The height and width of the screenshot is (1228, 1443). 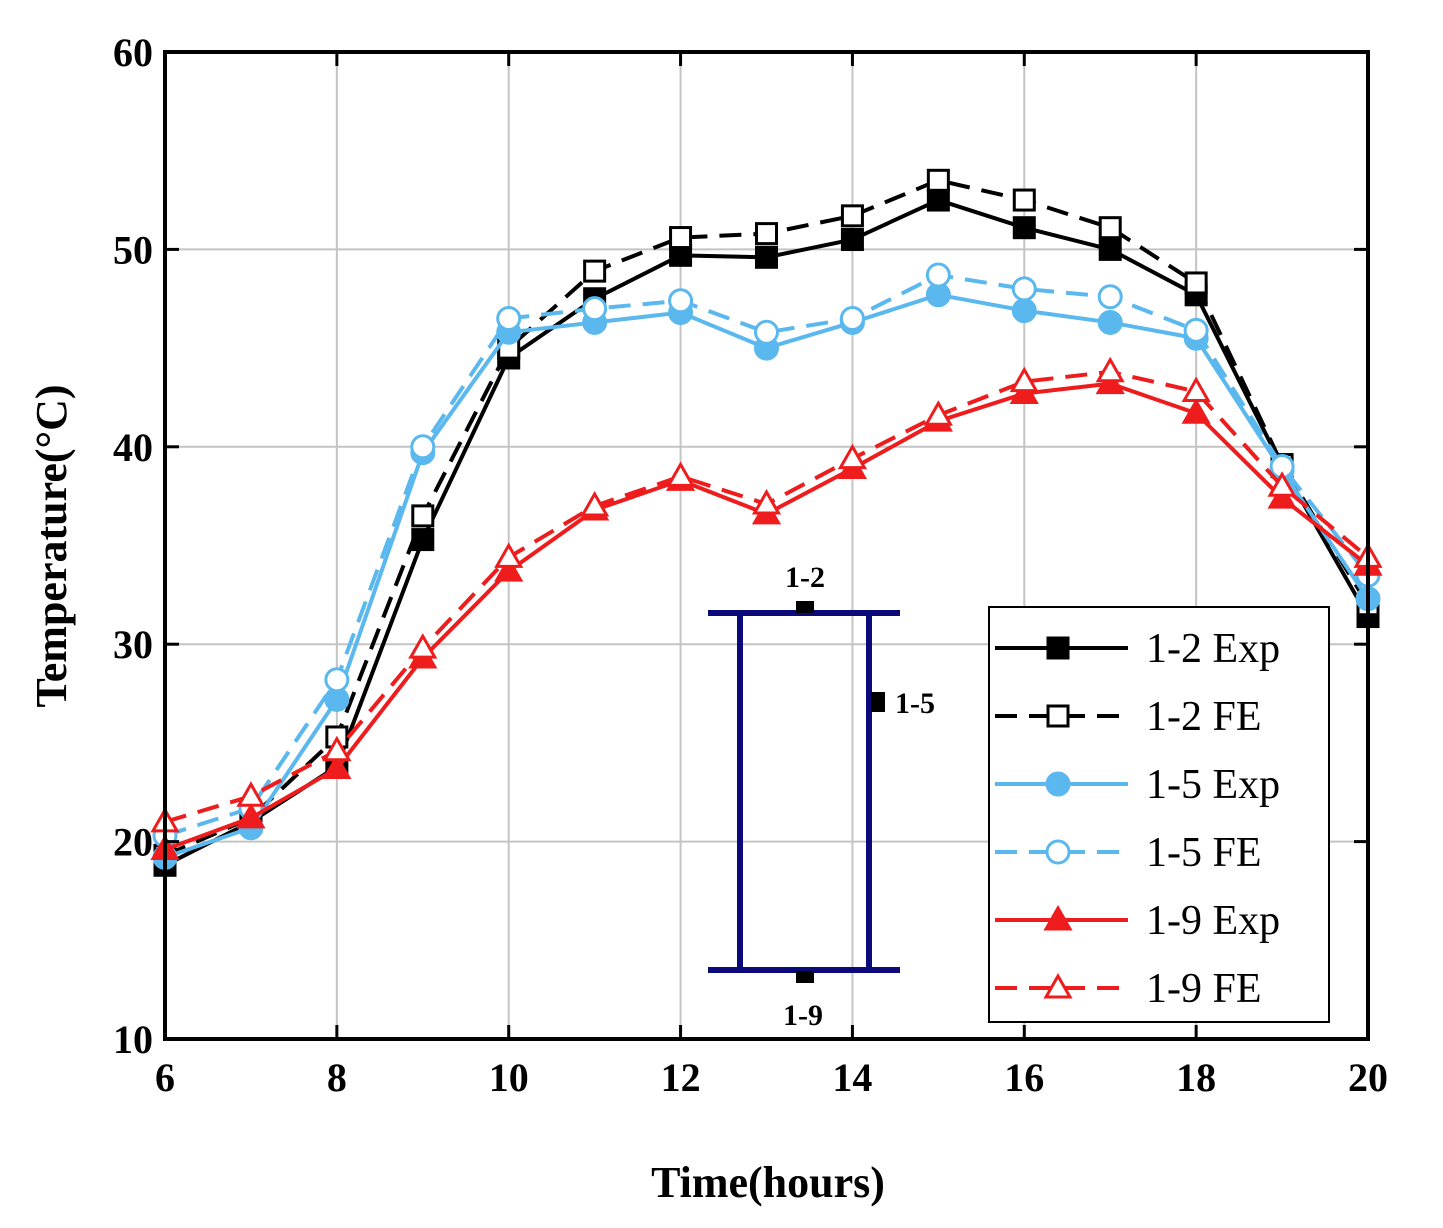 What do you see at coordinates (133, 249) in the screenshot?
I see `y-tick-label: 50` at bounding box center [133, 249].